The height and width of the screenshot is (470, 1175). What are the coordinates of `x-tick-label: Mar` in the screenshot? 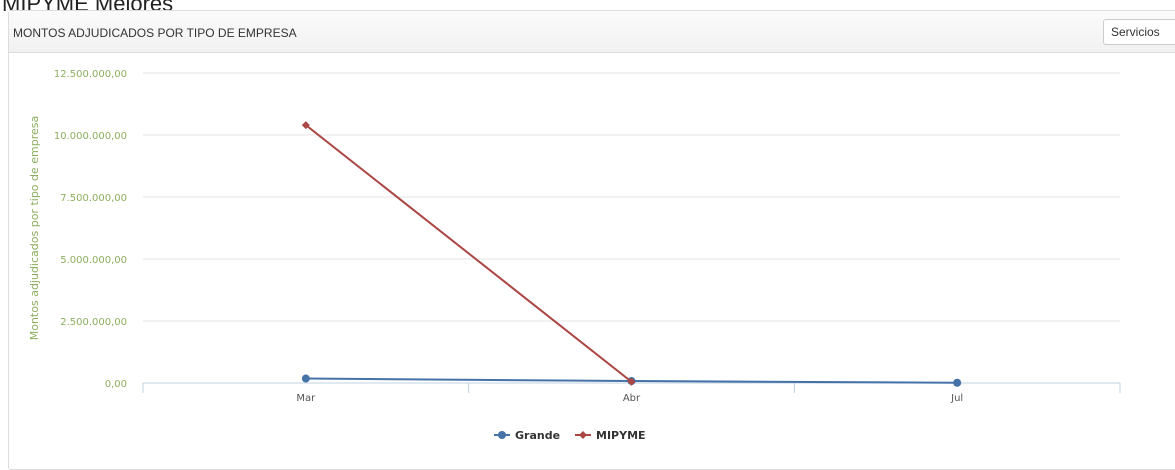 It's located at (306, 398).